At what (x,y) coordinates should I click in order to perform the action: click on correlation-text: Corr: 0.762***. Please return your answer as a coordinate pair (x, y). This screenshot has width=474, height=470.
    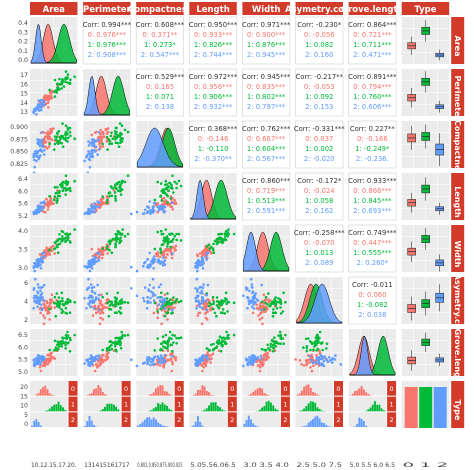
    Looking at the image, I should click on (266, 129).